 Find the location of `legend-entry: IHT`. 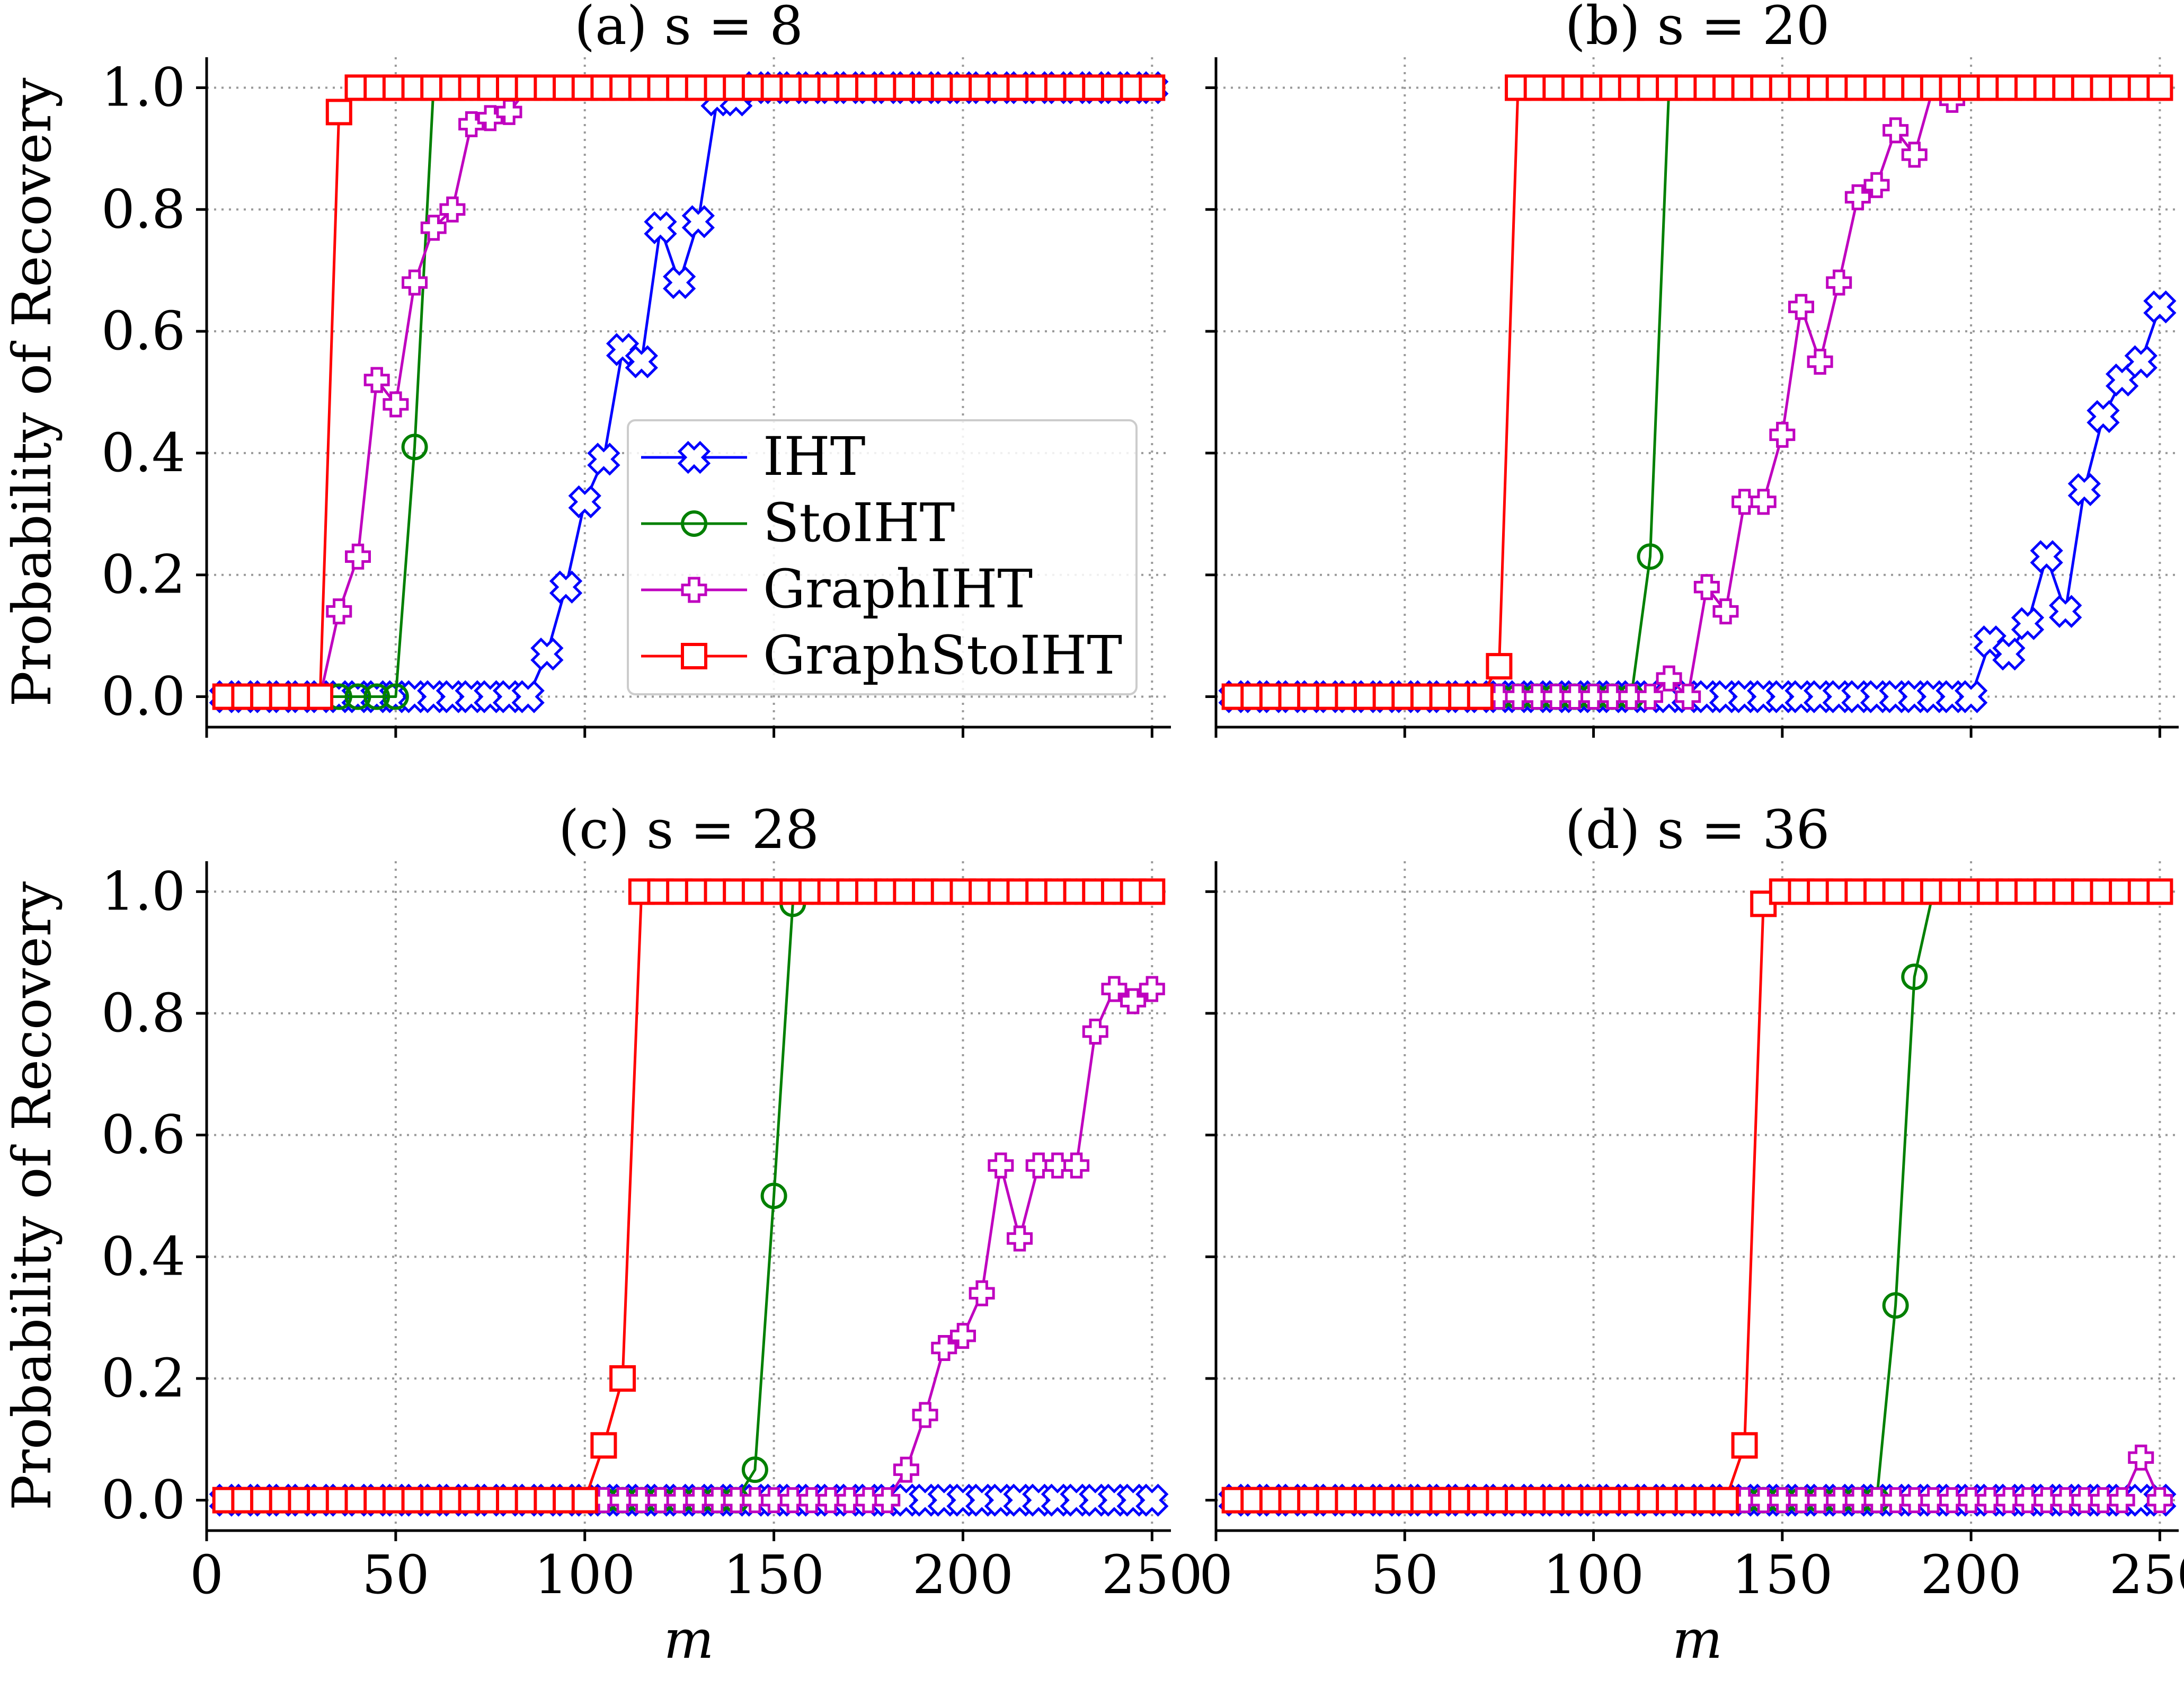

legend-entry: IHT is located at coordinates (753, 457).